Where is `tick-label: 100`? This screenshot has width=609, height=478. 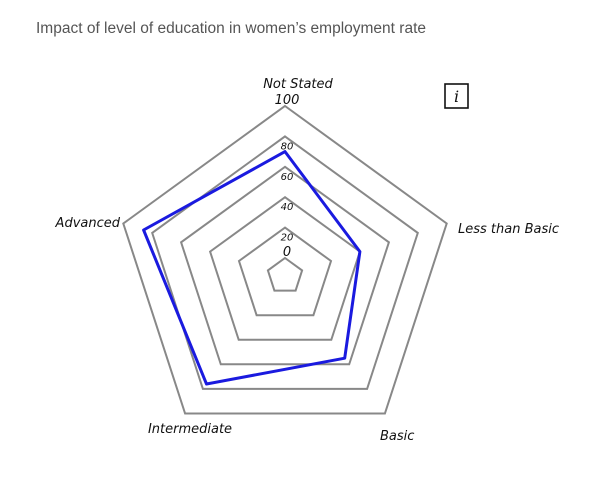
tick-label: 100 is located at coordinates (287, 100).